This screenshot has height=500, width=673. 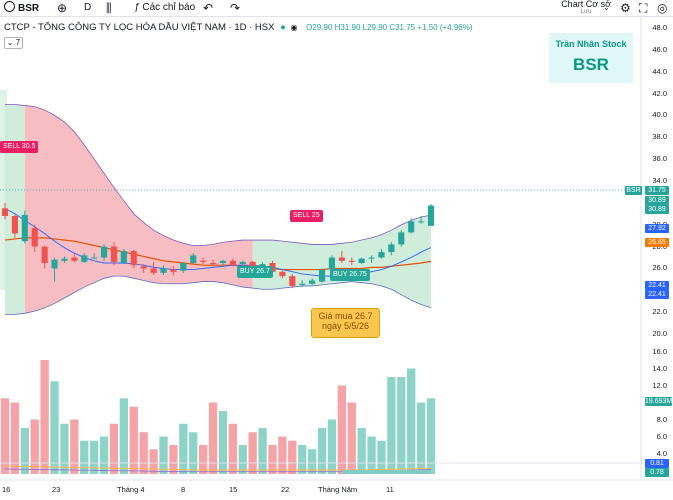 What do you see at coordinates (375, 27) in the screenshot?
I see `ohlc-low: L29.90` at bounding box center [375, 27].